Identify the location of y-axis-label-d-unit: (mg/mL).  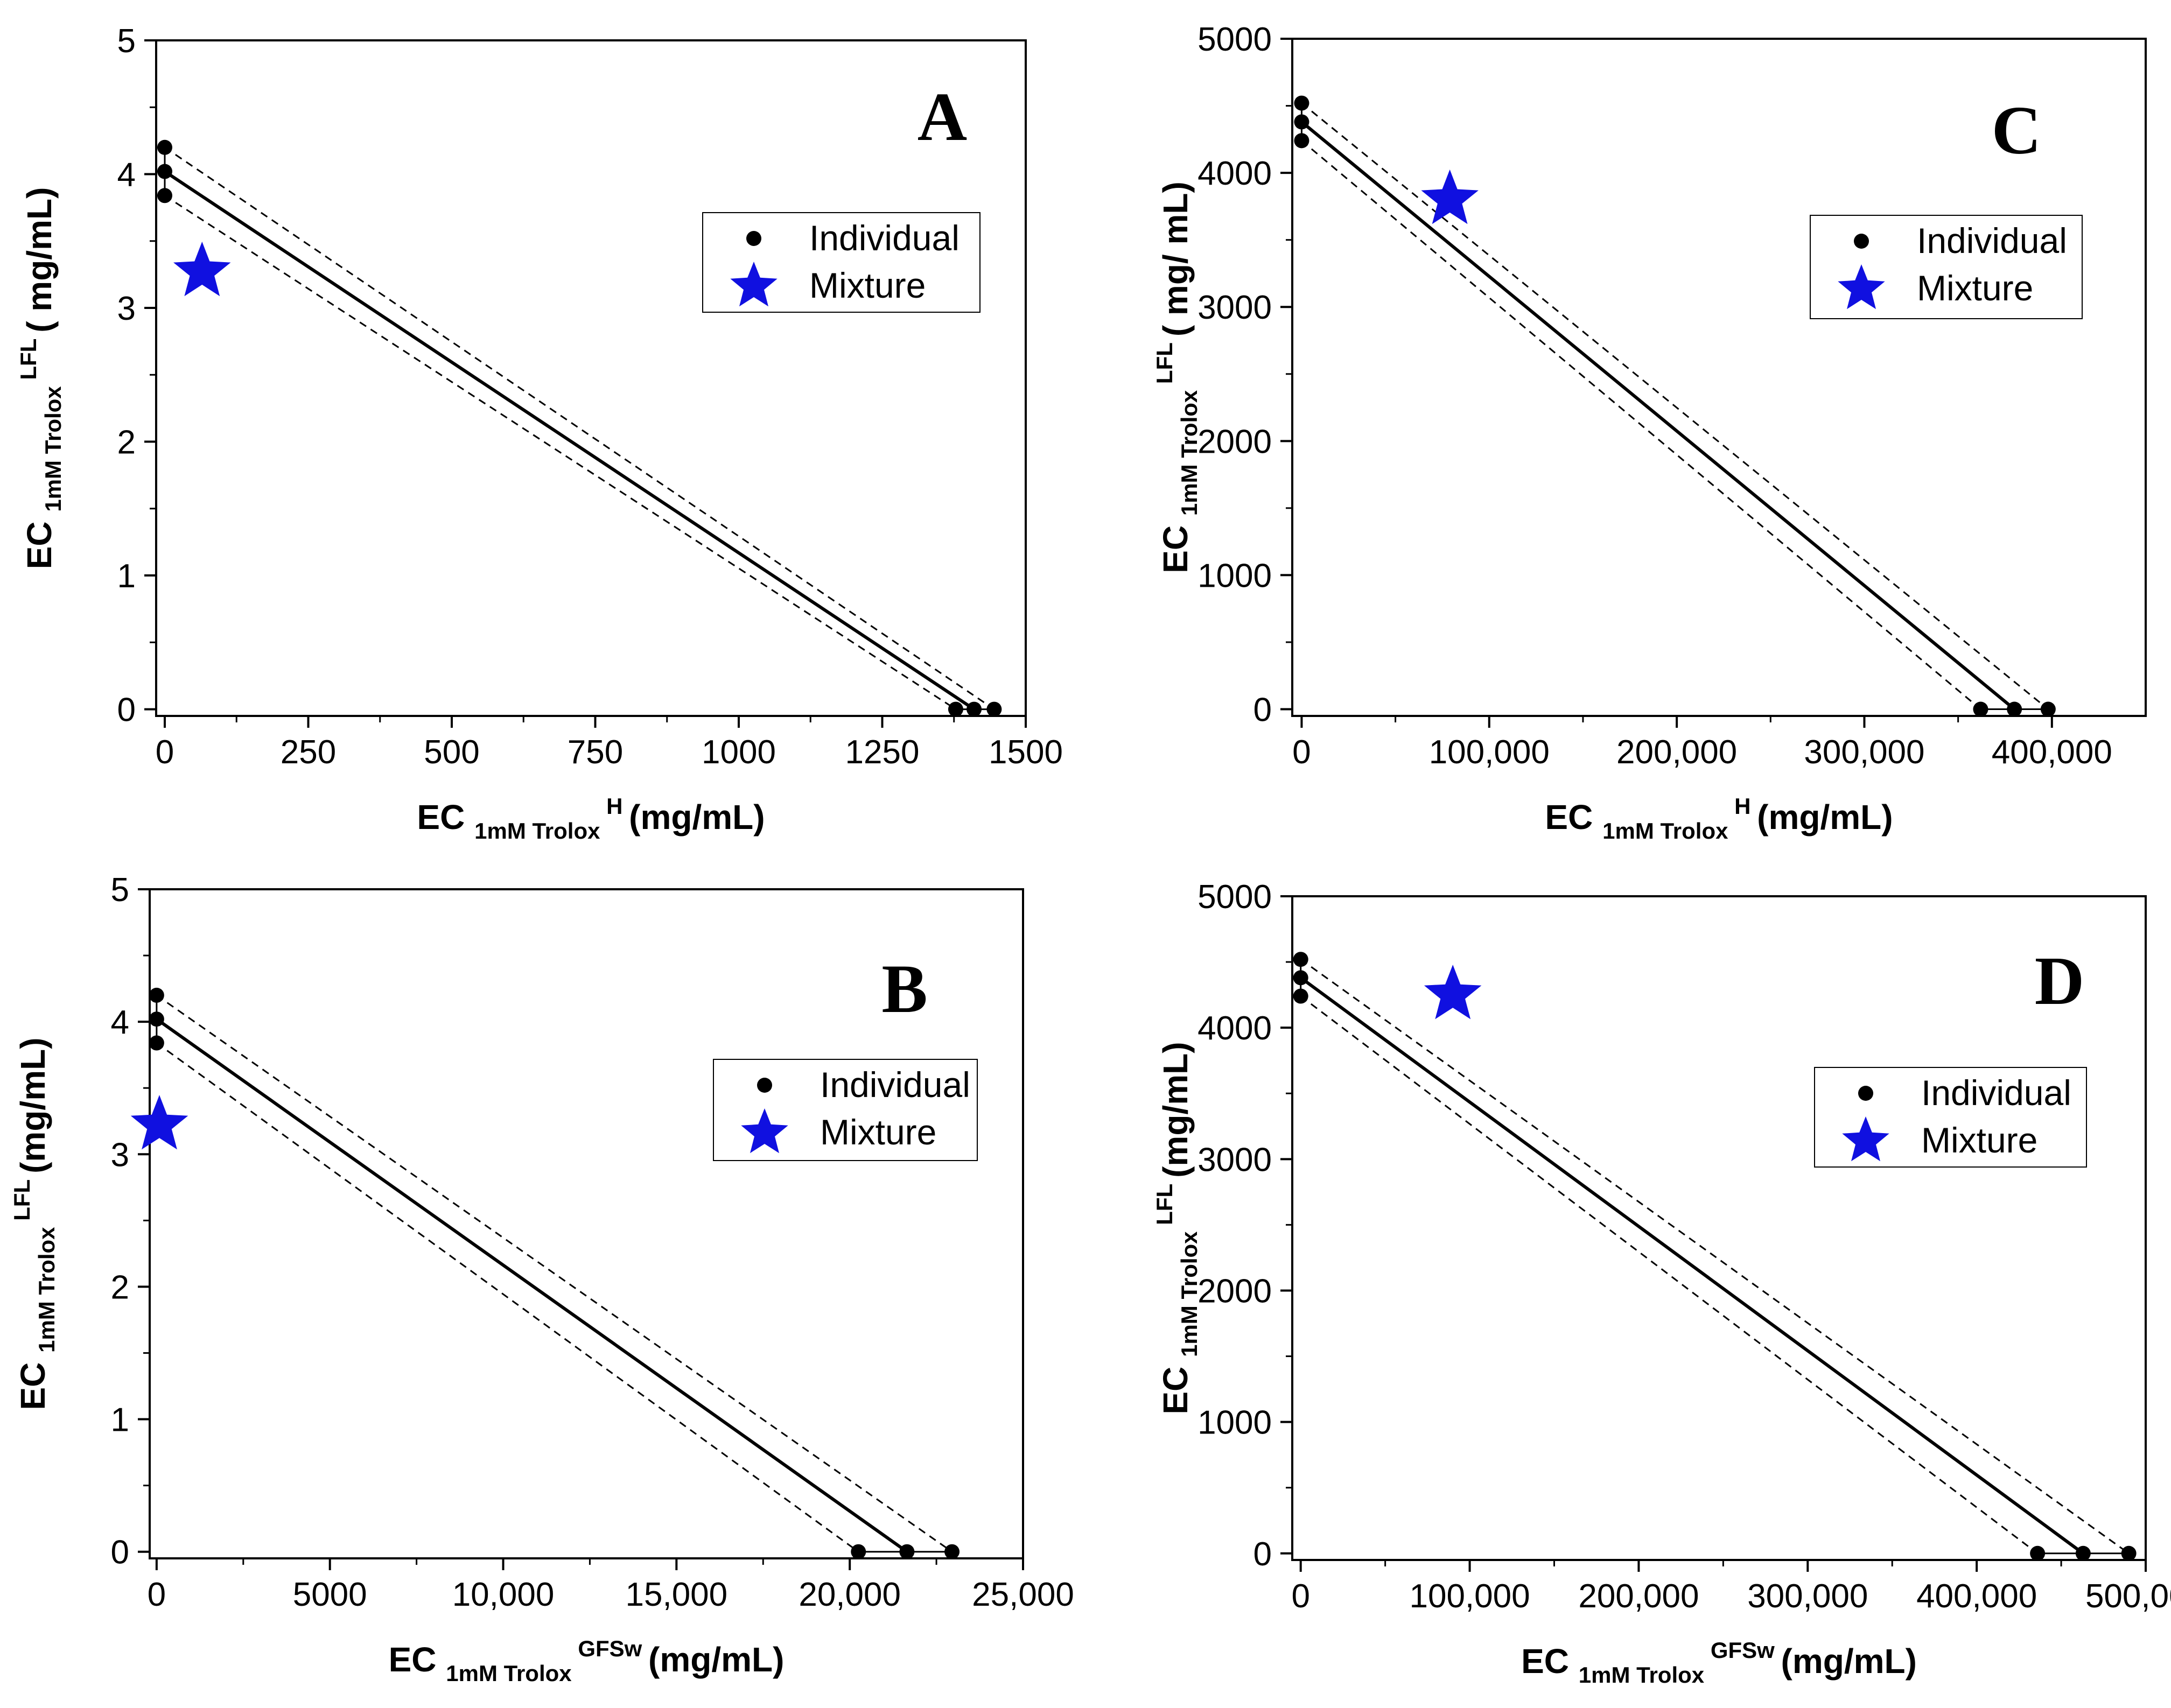
(1175, 1109).